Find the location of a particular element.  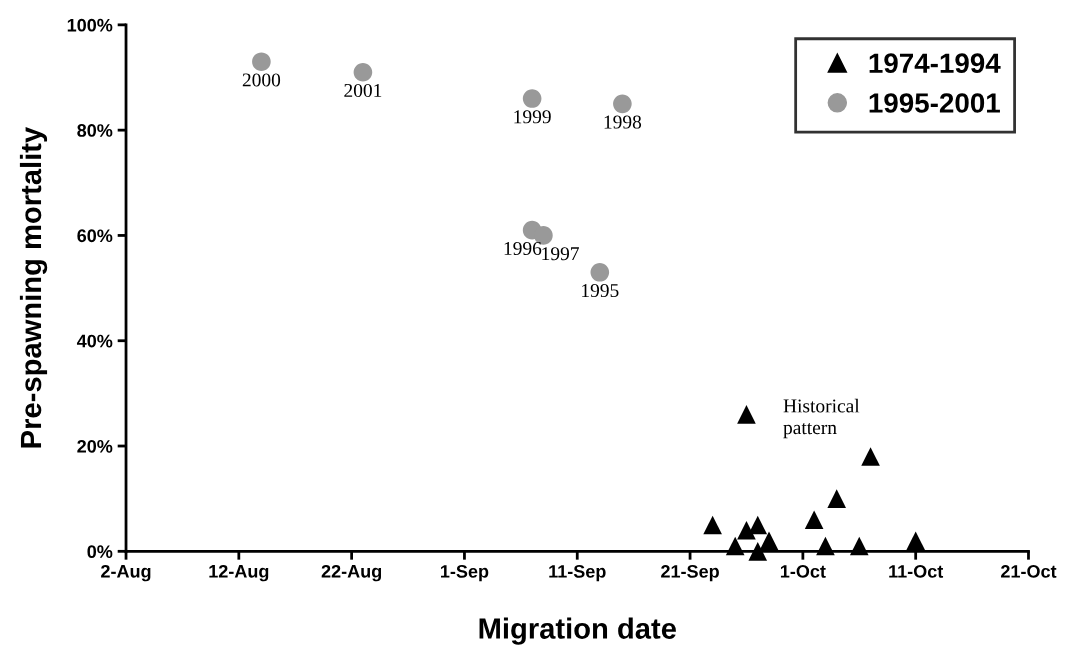

y-tick-label: 60% is located at coordinates (95, 236).